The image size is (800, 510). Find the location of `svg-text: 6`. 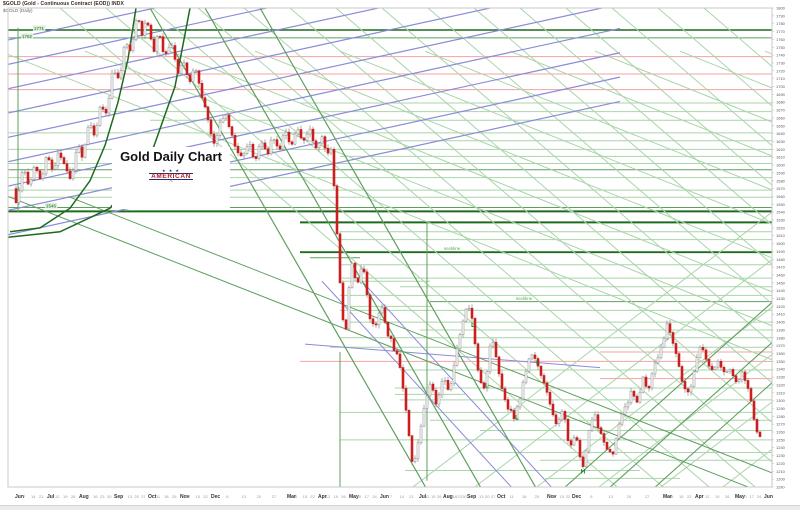

svg-text: 6 is located at coordinates (227, 496).